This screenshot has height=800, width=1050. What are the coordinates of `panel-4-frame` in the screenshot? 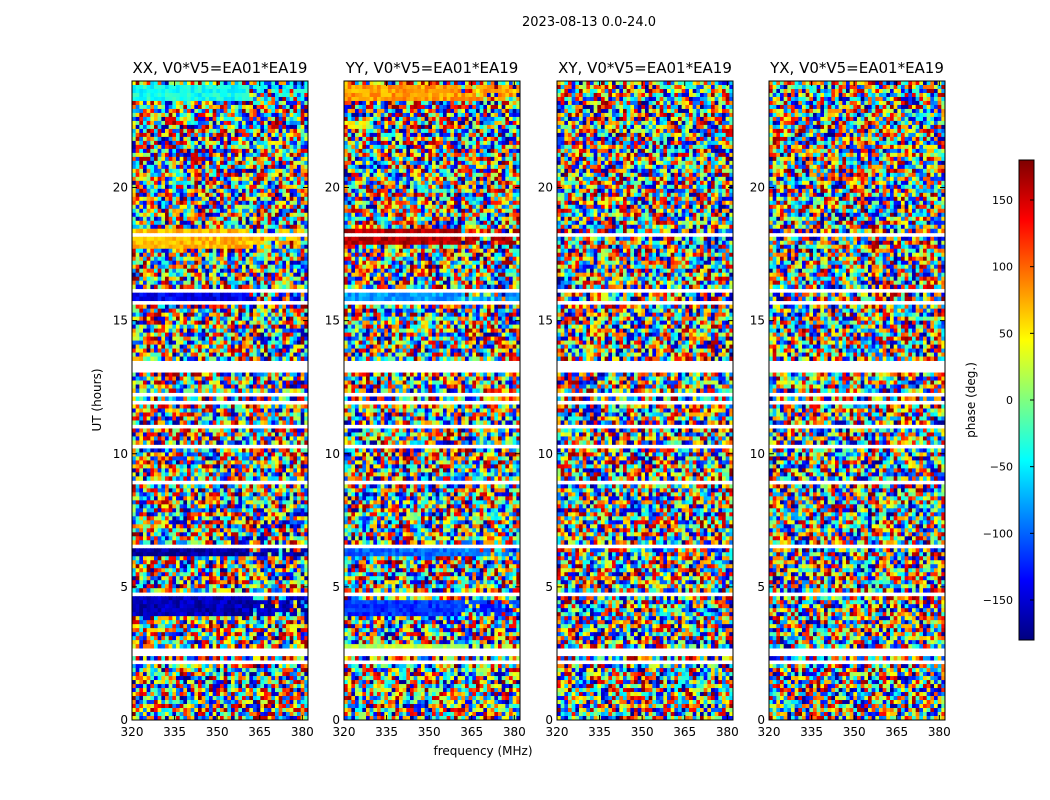 It's located at (857, 400).